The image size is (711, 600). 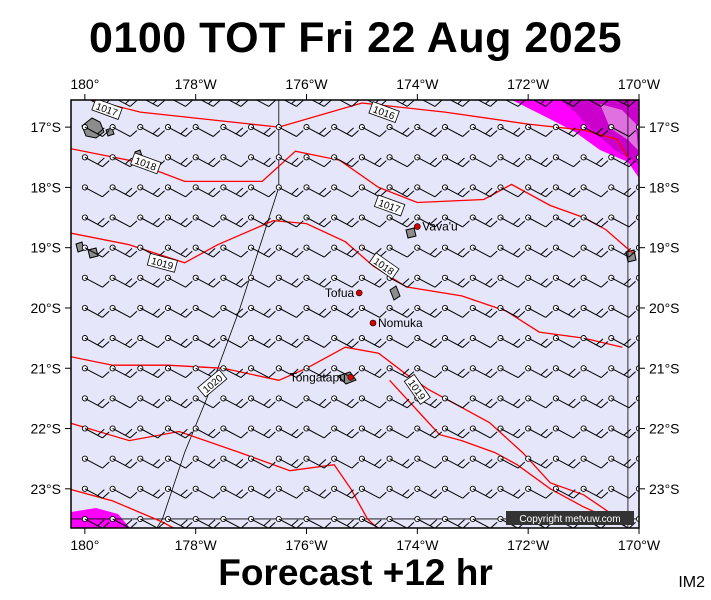 What do you see at coordinates (691, 582) in the screenshot?
I see `image-label: IM2` at bounding box center [691, 582].